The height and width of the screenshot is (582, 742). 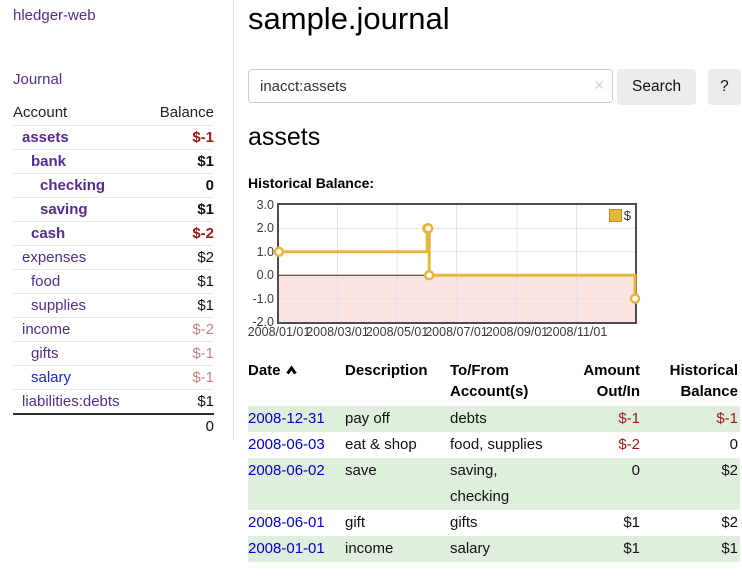 What do you see at coordinates (38, 79) in the screenshot?
I see `sidebar-item-journal: Journal` at bounding box center [38, 79].